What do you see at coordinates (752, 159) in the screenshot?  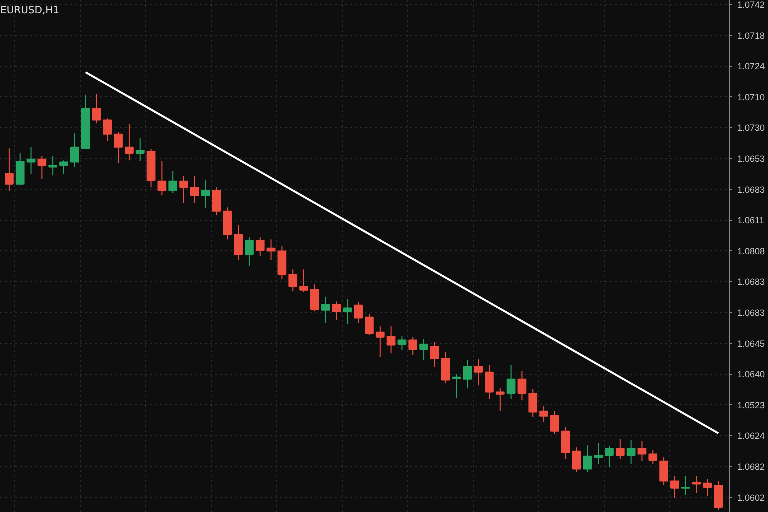 I see `text: 1.0653` at bounding box center [752, 159].